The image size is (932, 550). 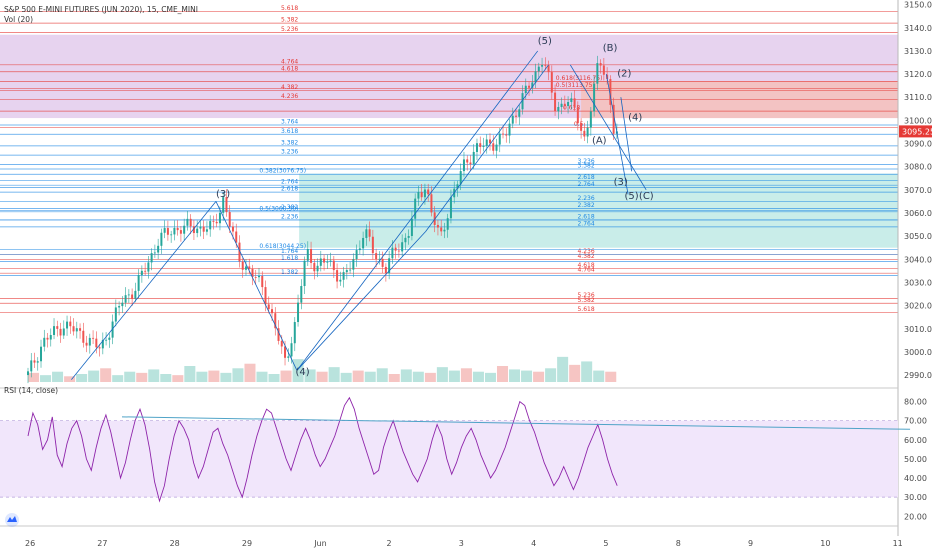 I want to click on time-tick-label: 10, so click(x=825, y=543).